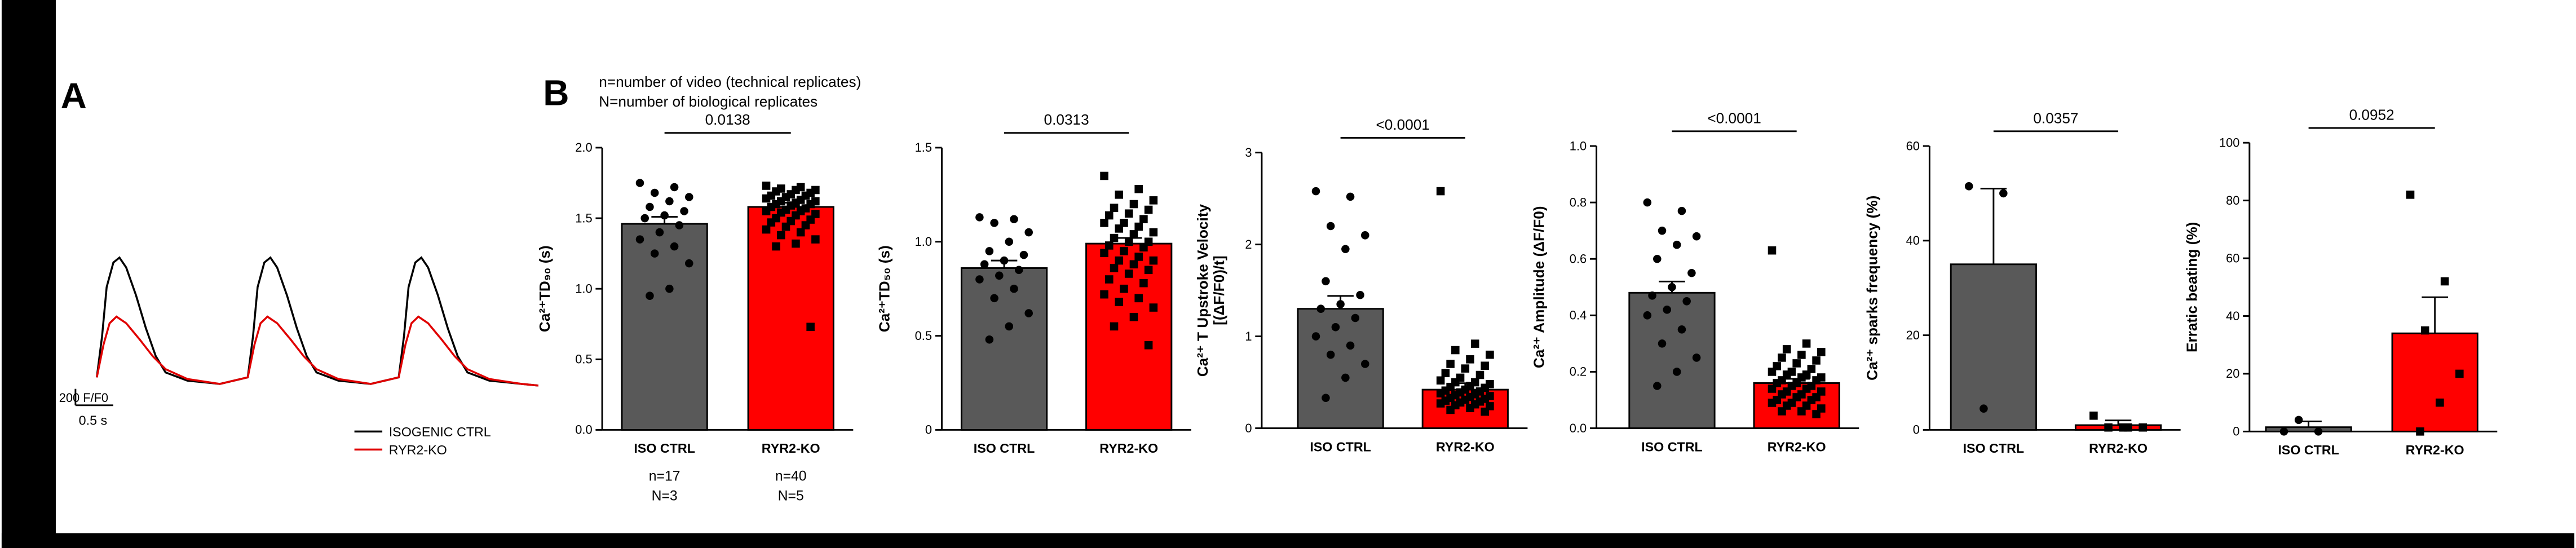 The height and width of the screenshot is (548, 2576). I want to click on y-tick-label: 1, so click(1248, 336).